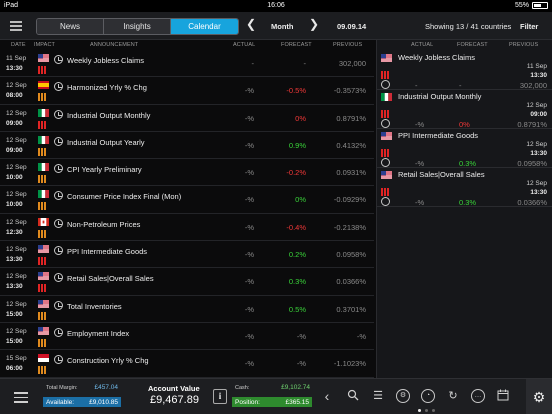 The height and width of the screenshot is (414, 552). I want to click on event-actual: -%, so click(249, 364).